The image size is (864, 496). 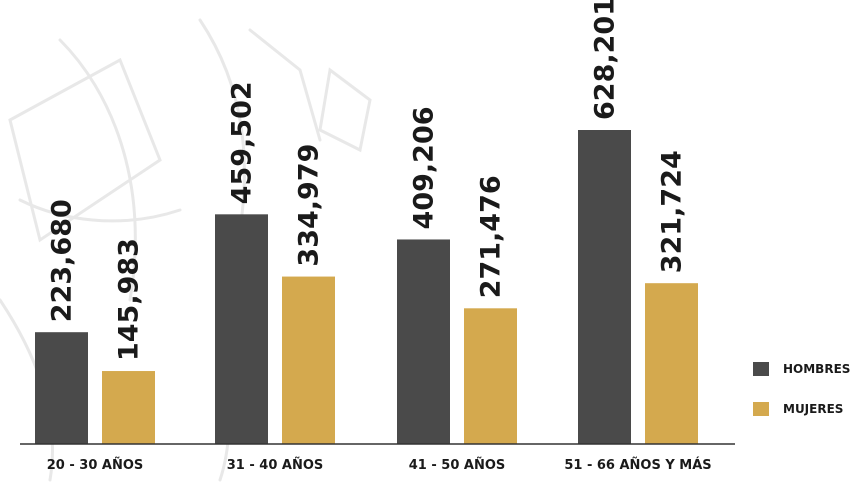 I want to click on legend-item-mujeres: MUJERES, so click(x=801, y=409).